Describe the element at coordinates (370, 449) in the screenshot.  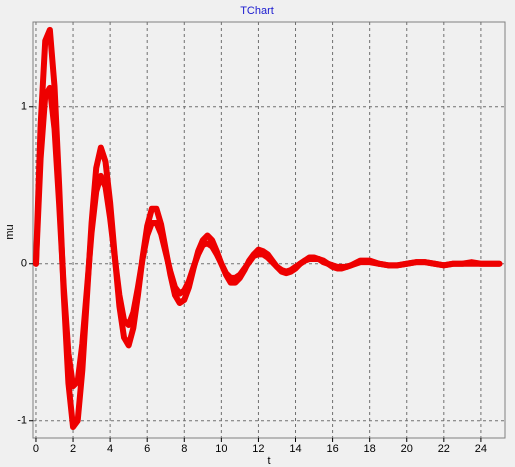
I see `x-tick-label: 18` at that location.